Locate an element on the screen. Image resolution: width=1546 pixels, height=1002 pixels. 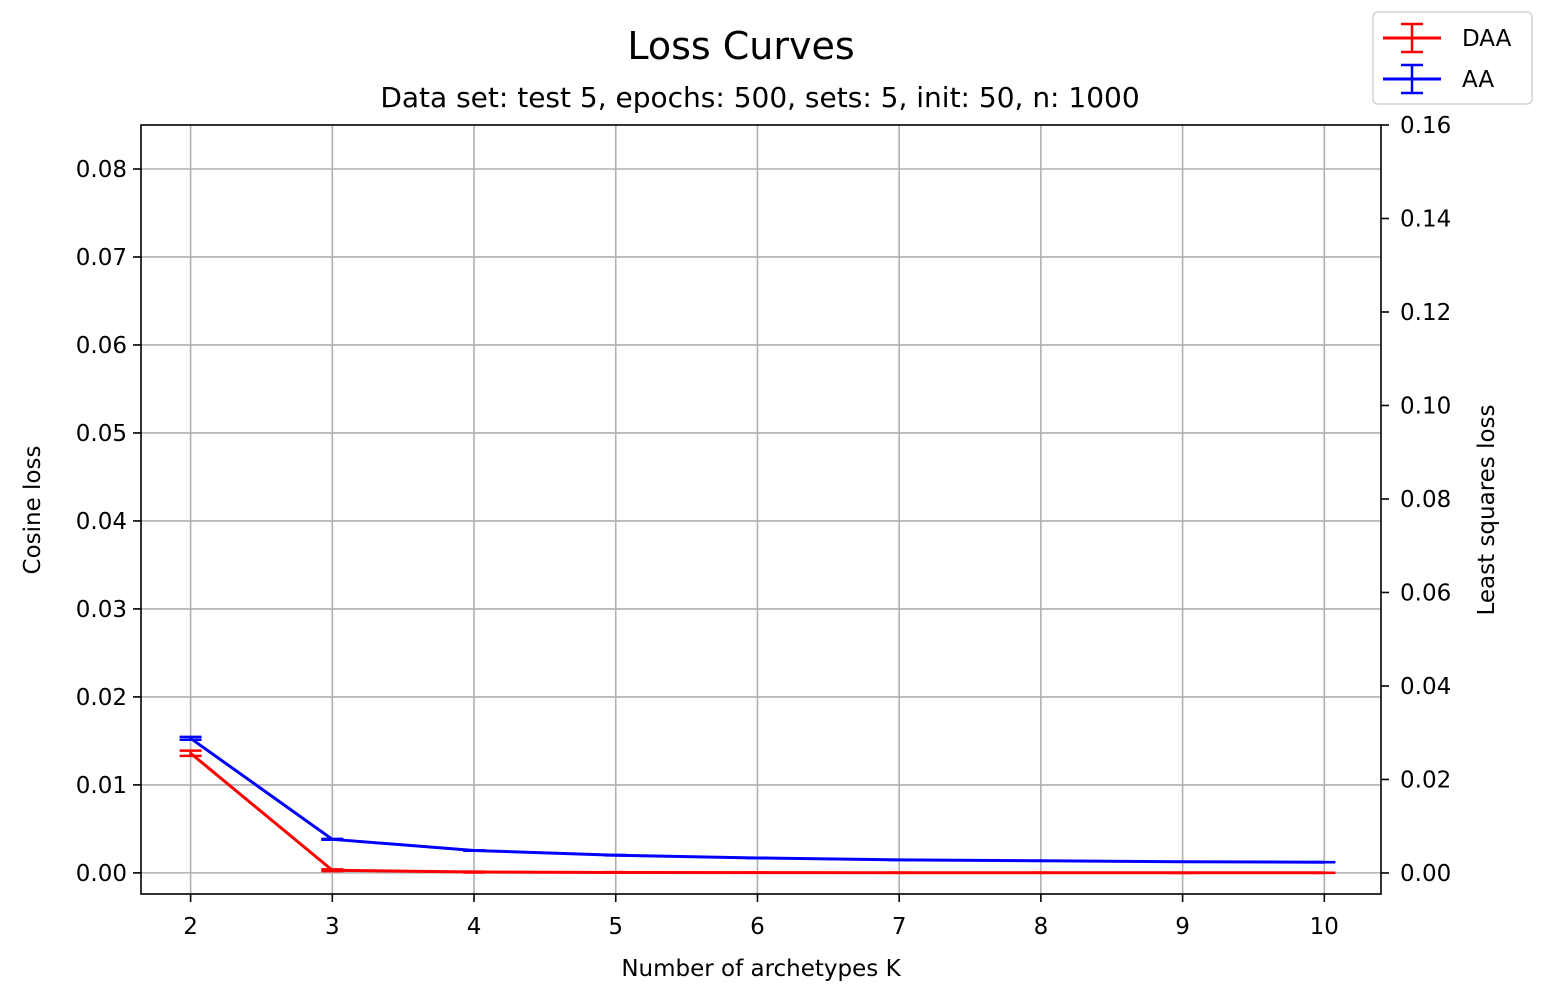
legend-label-aa: AA is located at coordinates (1478, 80).